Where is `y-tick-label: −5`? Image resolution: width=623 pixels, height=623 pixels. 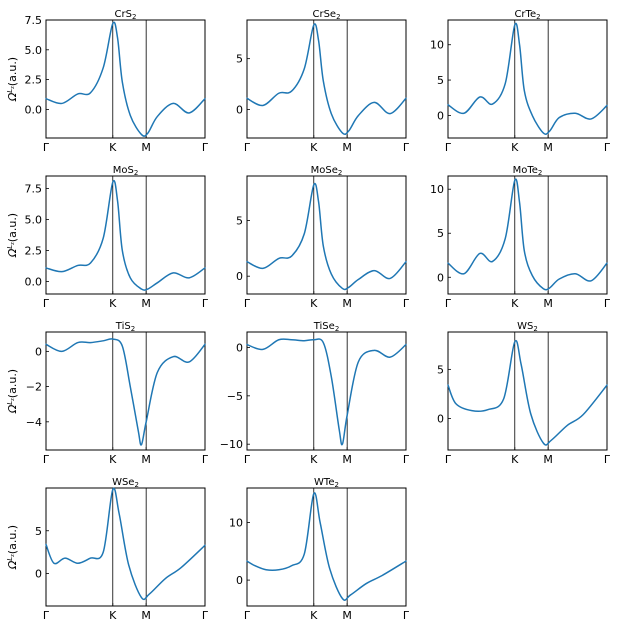 y-tick-label: −5 is located at coordinates (235, 396).